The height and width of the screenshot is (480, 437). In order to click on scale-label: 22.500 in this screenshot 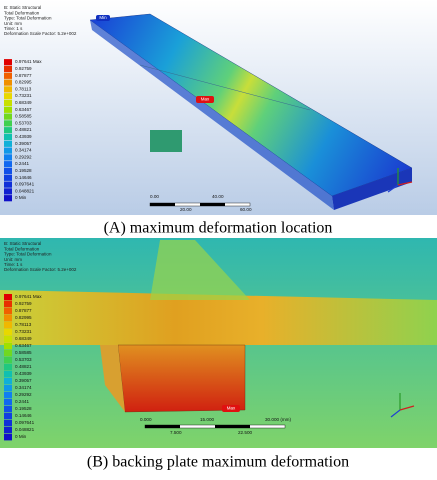, I will do `click(245, 432)`.